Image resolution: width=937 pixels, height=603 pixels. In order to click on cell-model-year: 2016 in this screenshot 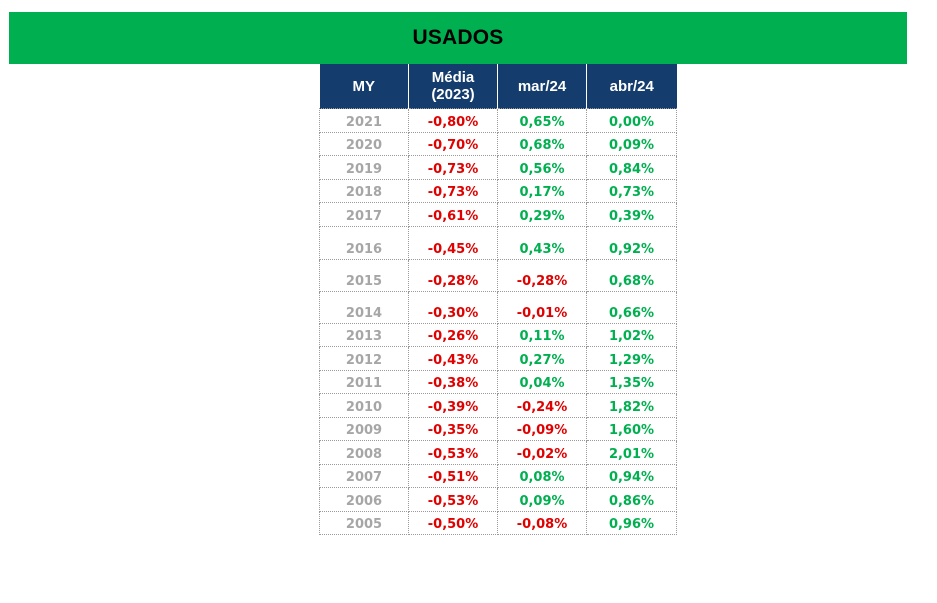, I will do `click(364, 243)`.